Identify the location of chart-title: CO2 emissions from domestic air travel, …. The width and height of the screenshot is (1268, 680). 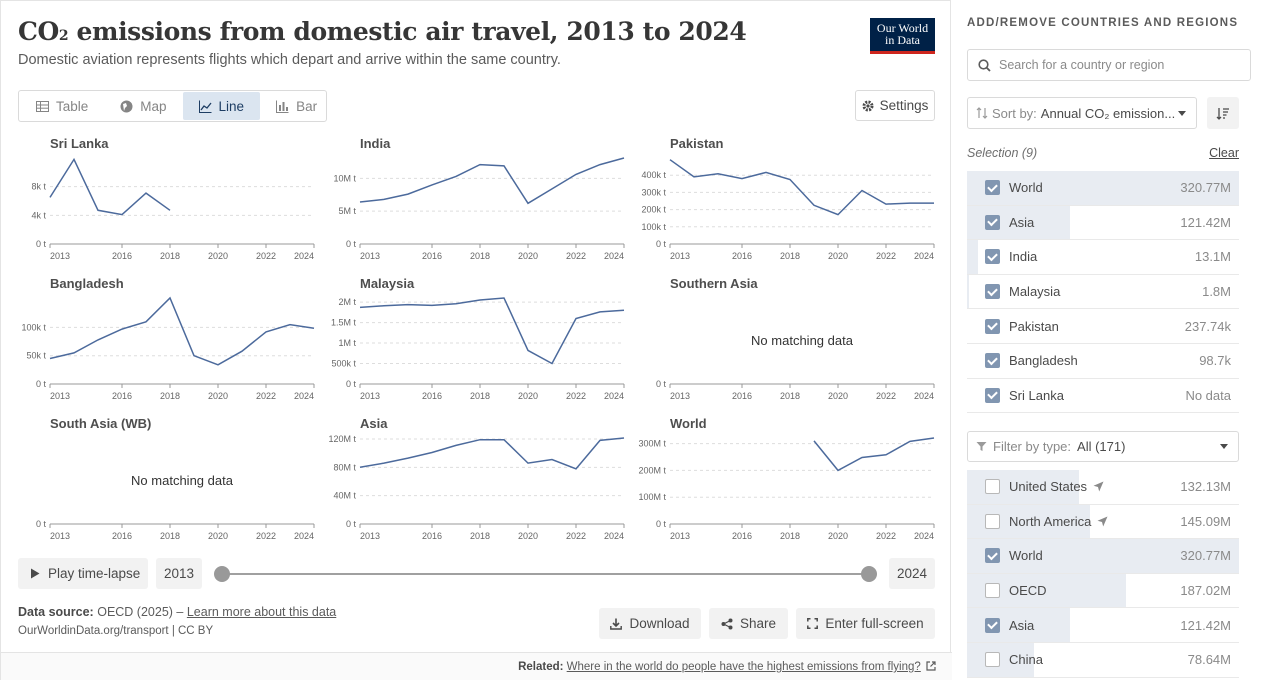
(382, 31).